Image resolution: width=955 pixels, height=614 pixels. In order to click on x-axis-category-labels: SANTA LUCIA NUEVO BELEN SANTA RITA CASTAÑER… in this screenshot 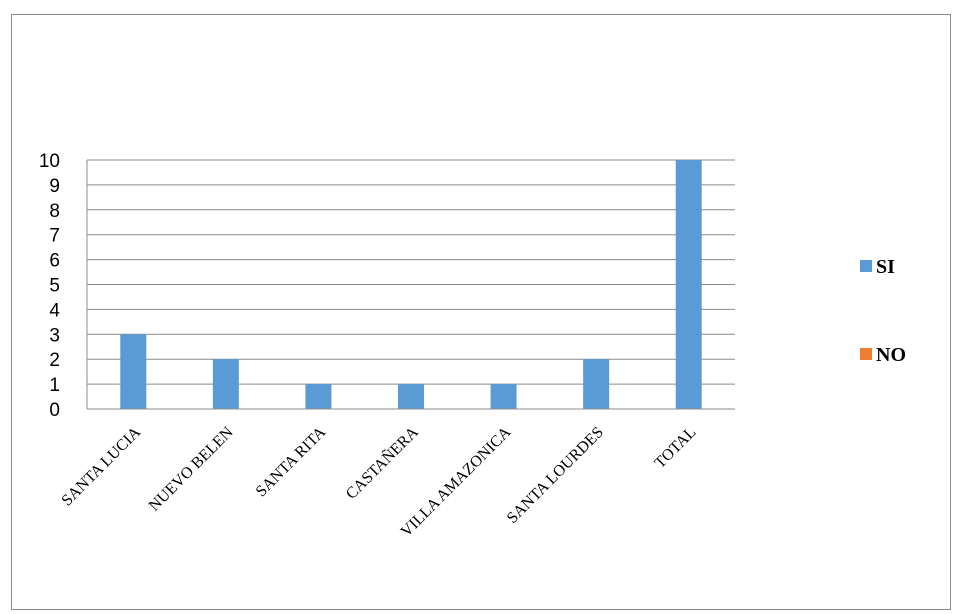, I will do `click(379, 482)`.